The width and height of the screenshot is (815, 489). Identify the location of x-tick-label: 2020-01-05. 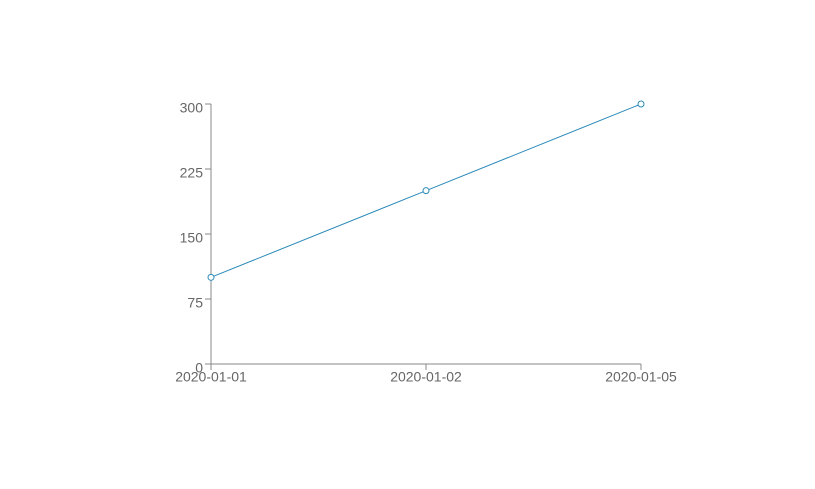
(641, 377).